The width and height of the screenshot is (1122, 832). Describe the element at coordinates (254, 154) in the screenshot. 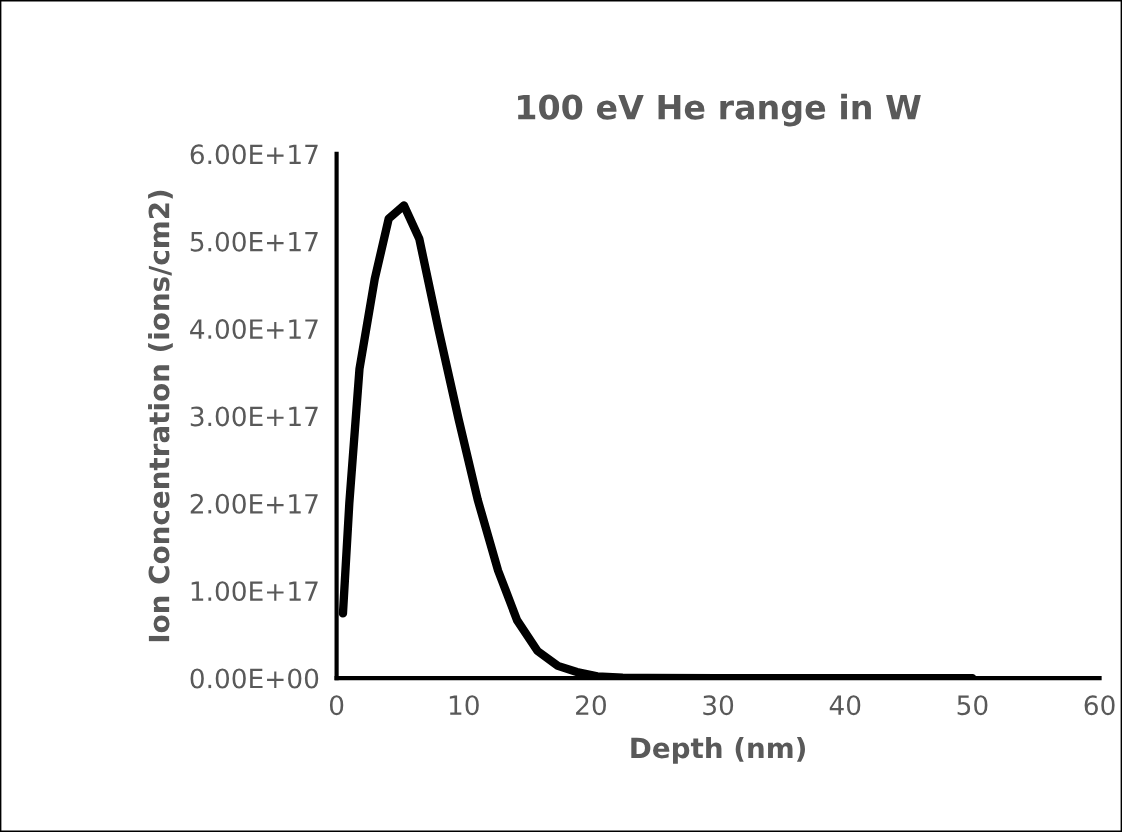

I see `y-tick-label: 6.00E+17` at that location.